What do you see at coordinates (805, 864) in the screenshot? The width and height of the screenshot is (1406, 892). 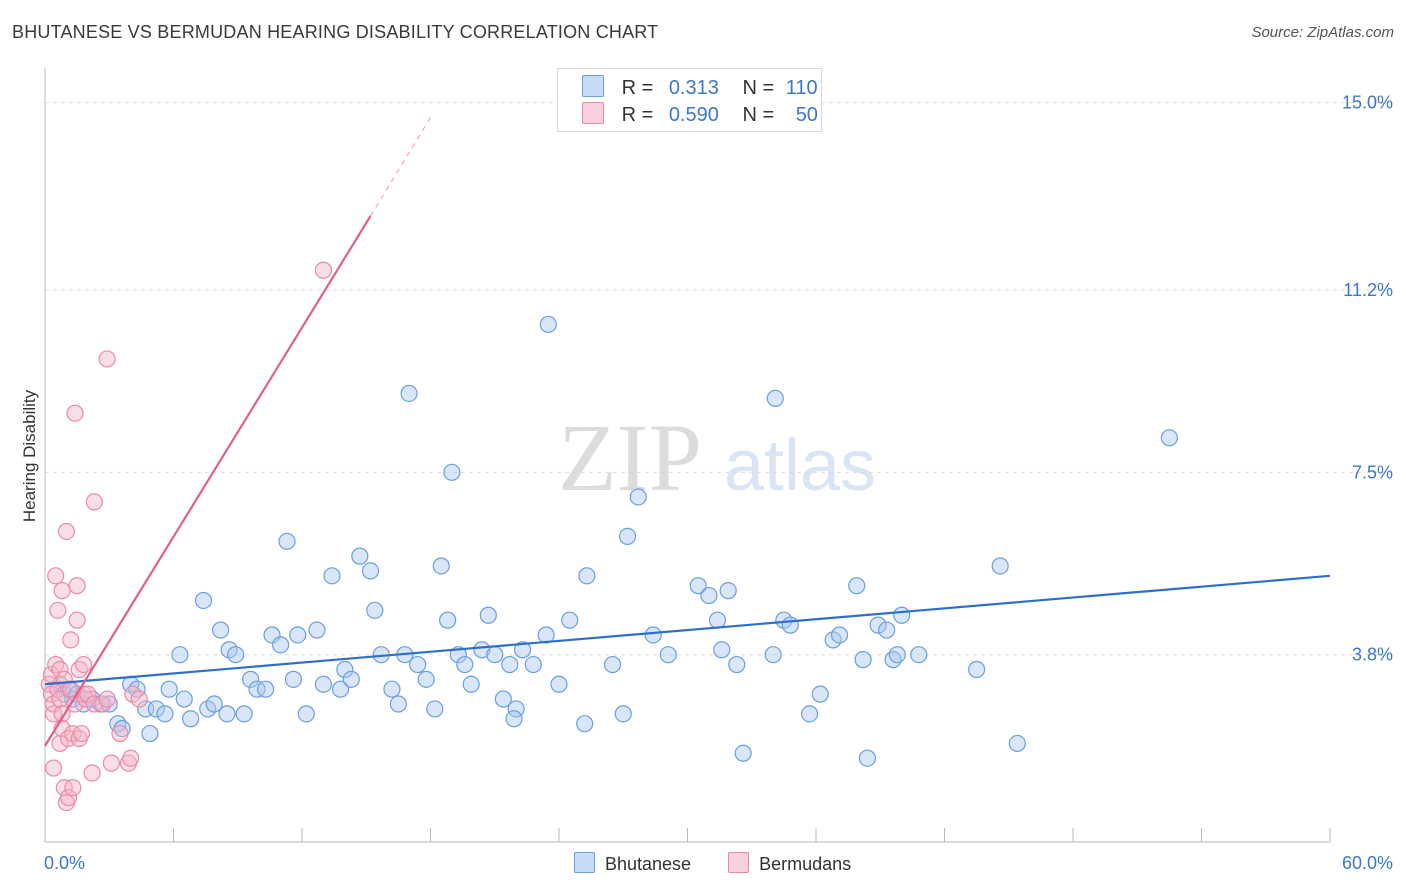 I see `bottom-legend-label: Bermudans` at bounding box center [805, 864].